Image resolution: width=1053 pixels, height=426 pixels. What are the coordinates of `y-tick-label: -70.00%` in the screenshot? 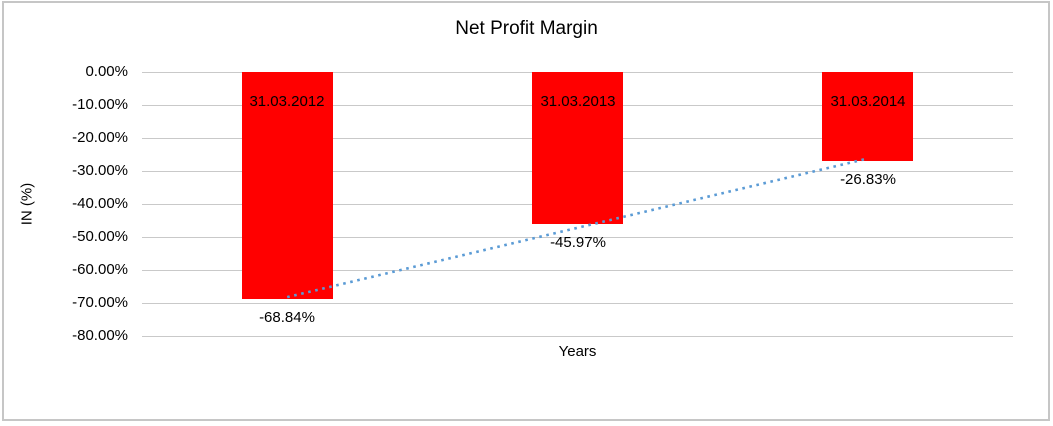 It's located at (100, 302).